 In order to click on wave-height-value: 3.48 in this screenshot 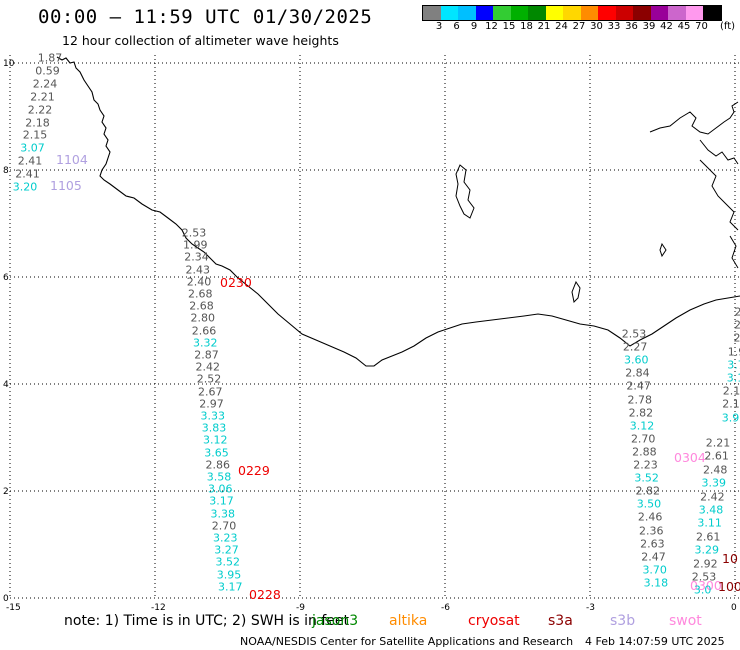, I will do `click(711, 510)`.